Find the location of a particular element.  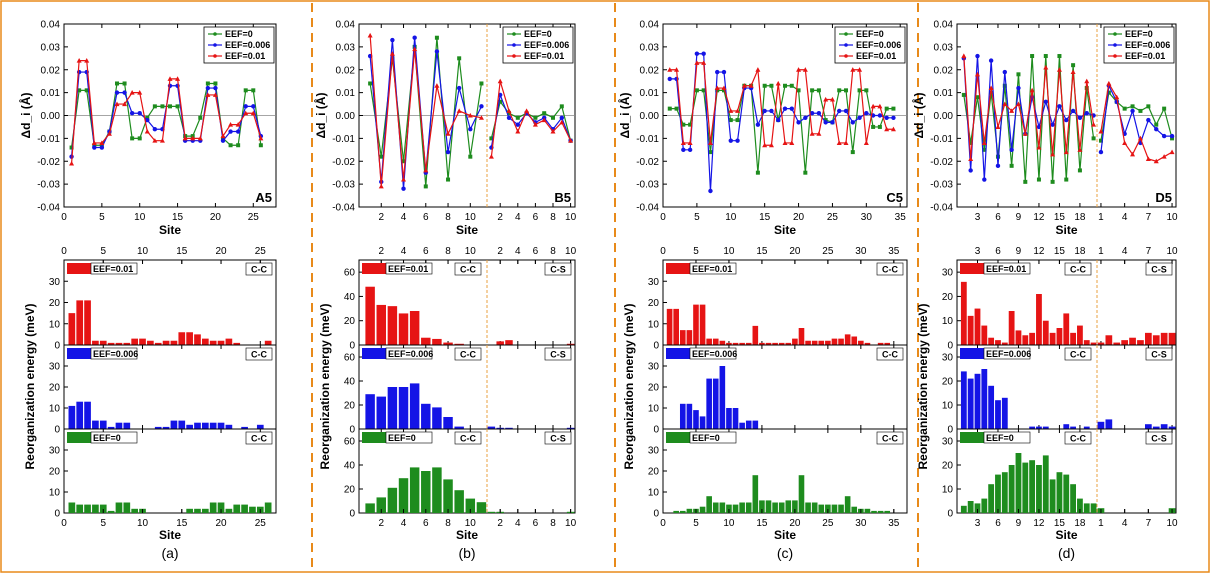

y-tick-label: 10 is located at coordinates (654, 409).